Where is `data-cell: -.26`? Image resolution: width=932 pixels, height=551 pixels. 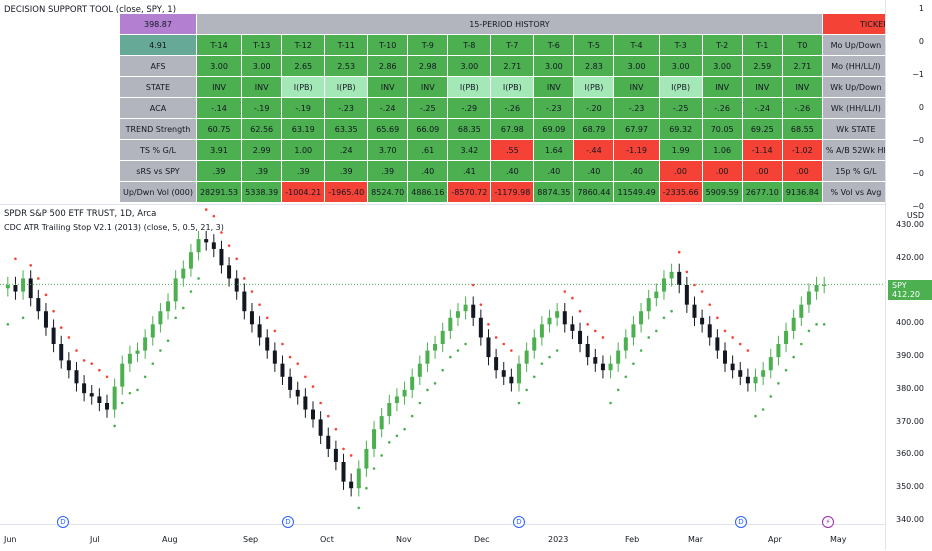
data-cell: -.26 is located at coordinates (802, 108).